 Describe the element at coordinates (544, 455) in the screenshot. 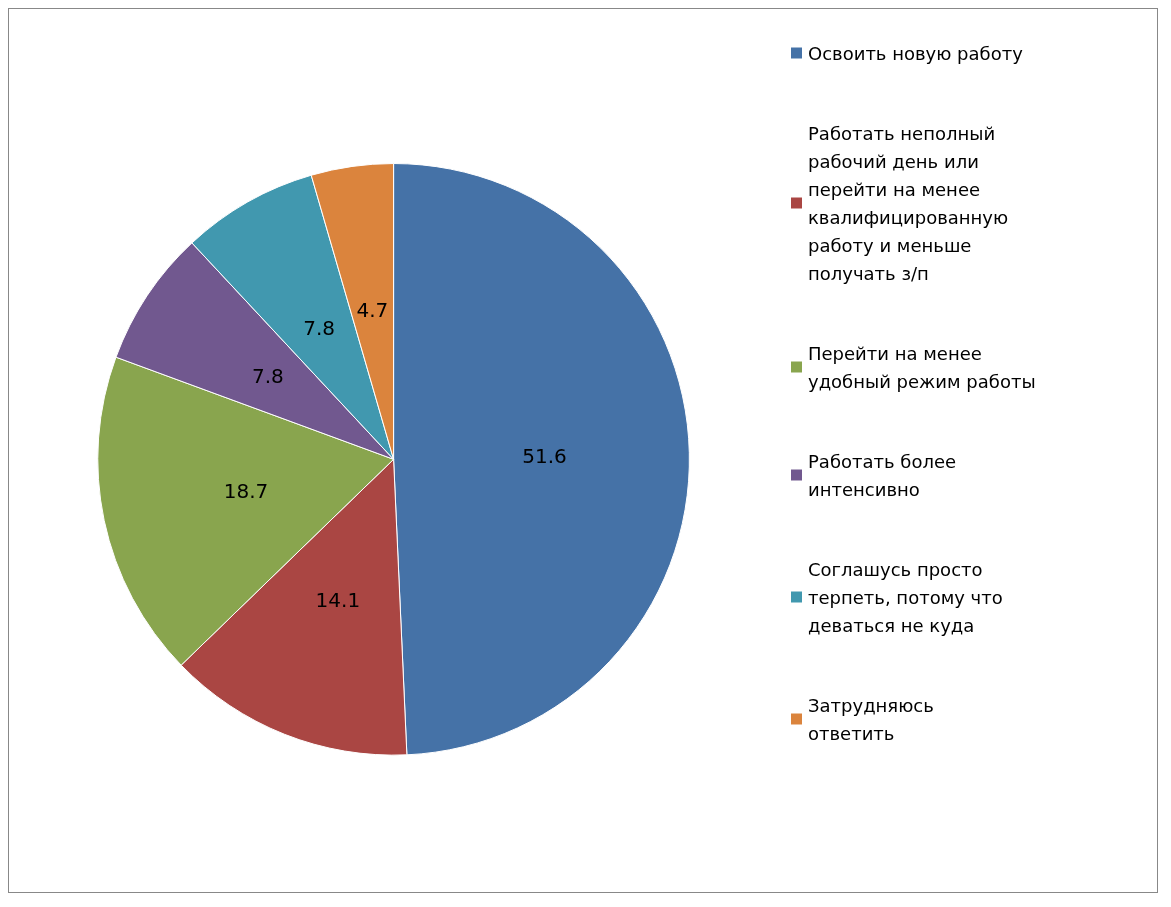

I see `data-label: 51.6` at that location.